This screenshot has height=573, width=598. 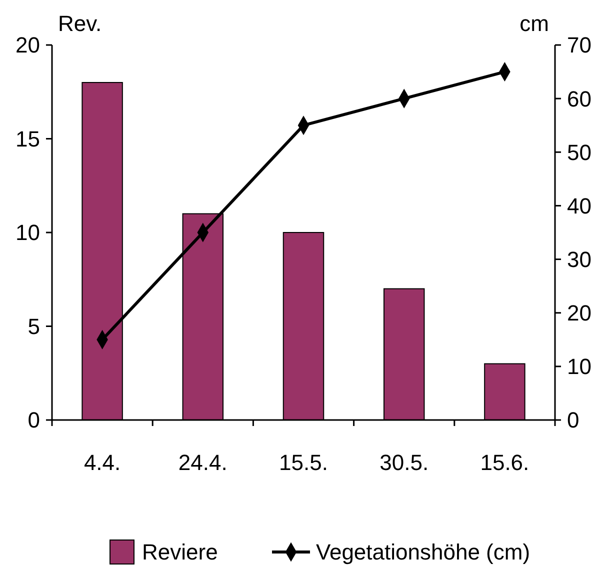 I want to click on y-tick-label: 15, so click(x=28, y=139).